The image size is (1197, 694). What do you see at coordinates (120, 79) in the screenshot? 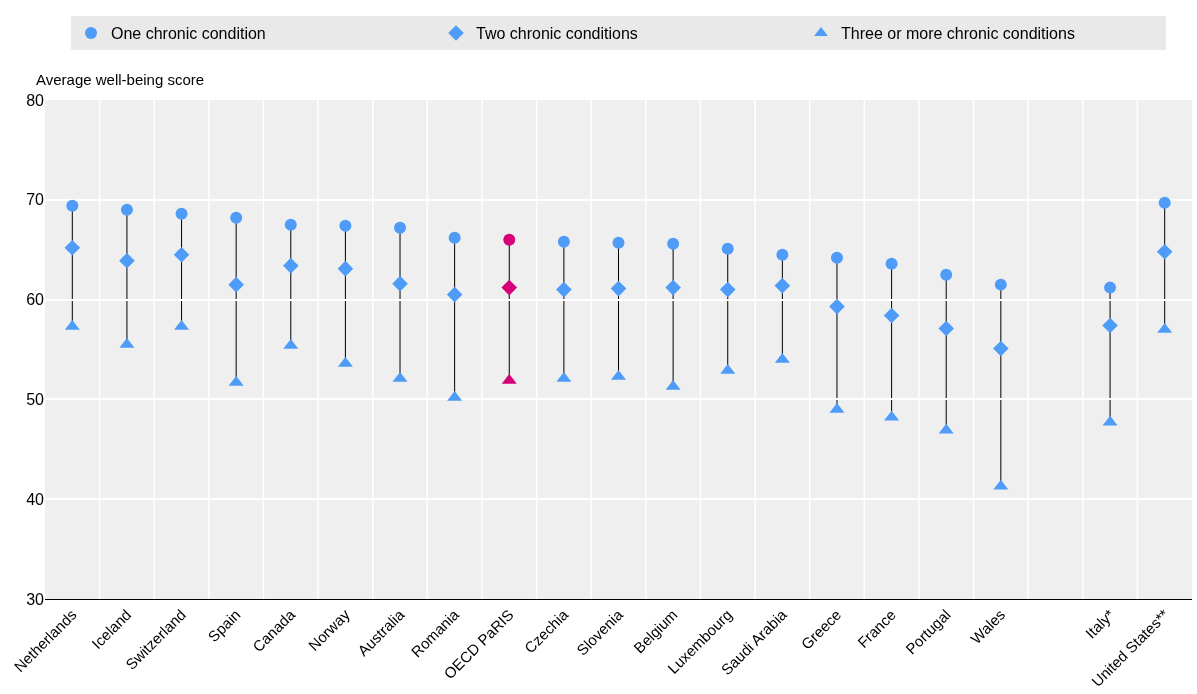
I see `y-axis-title: Average well-being score` at bounding box center [120, 79].